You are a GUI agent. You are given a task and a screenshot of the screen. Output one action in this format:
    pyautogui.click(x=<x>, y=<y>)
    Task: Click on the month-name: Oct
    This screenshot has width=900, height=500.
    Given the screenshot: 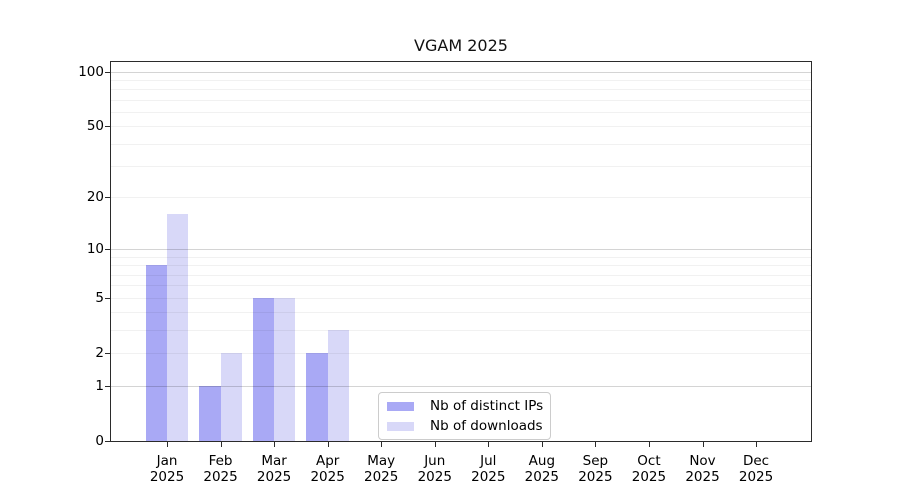 What is the action you would take?
    pyautogui.click(x=649, y=461)
    